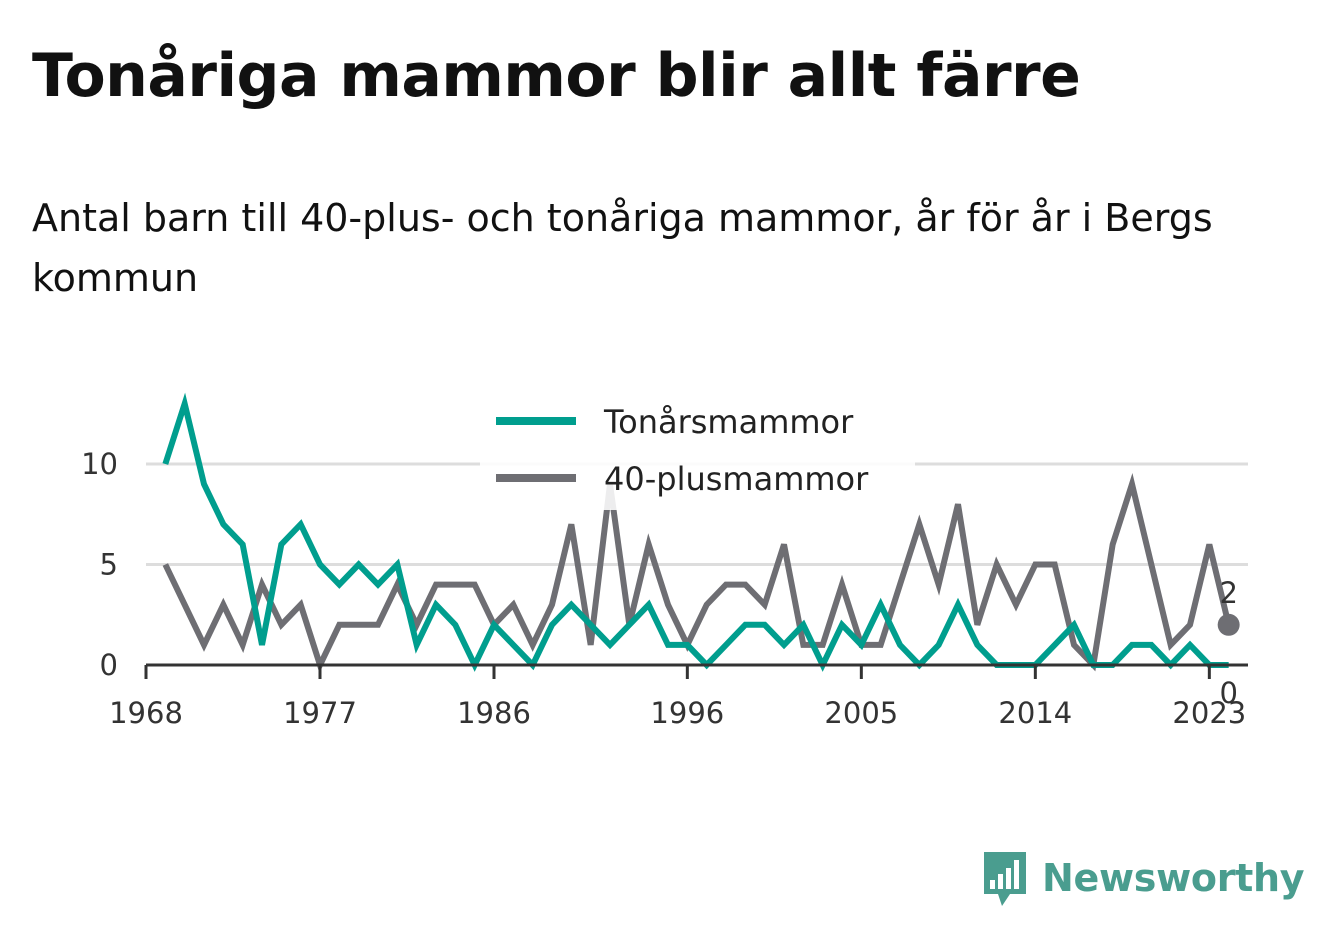  What do you see at coordinates (1209, 713) in the screenshot?
I see `x-tick-label: 2023` at bounding box center [1209, 713].